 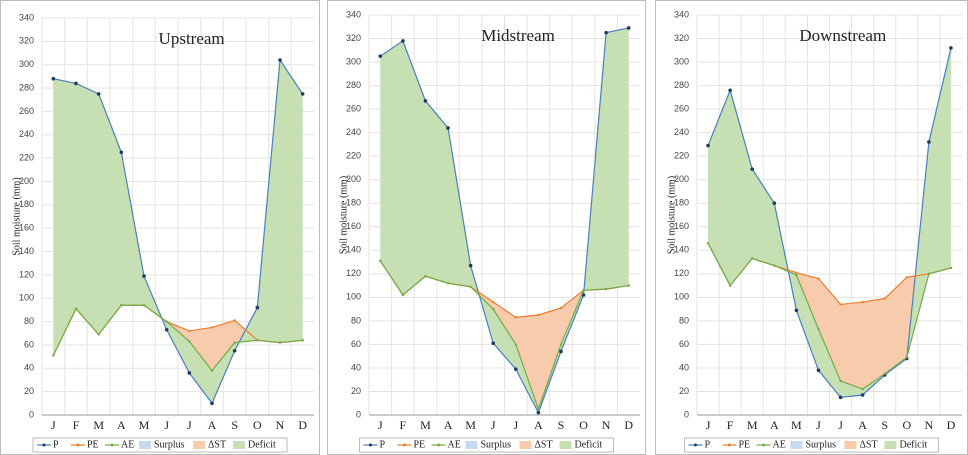 What do you see at coordinates (353, 132) in the screenshot?
I see `y-tick-label: 240` at bounding box center [353, 132].